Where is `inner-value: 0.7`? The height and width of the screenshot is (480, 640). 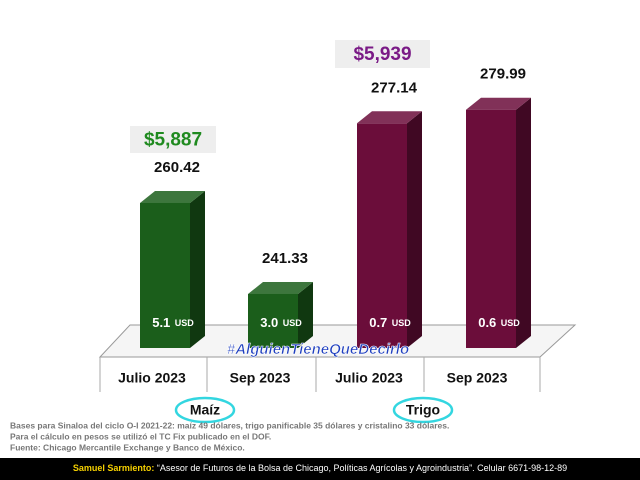 inner-value: 0.7 is located at coordinates (378, 322).